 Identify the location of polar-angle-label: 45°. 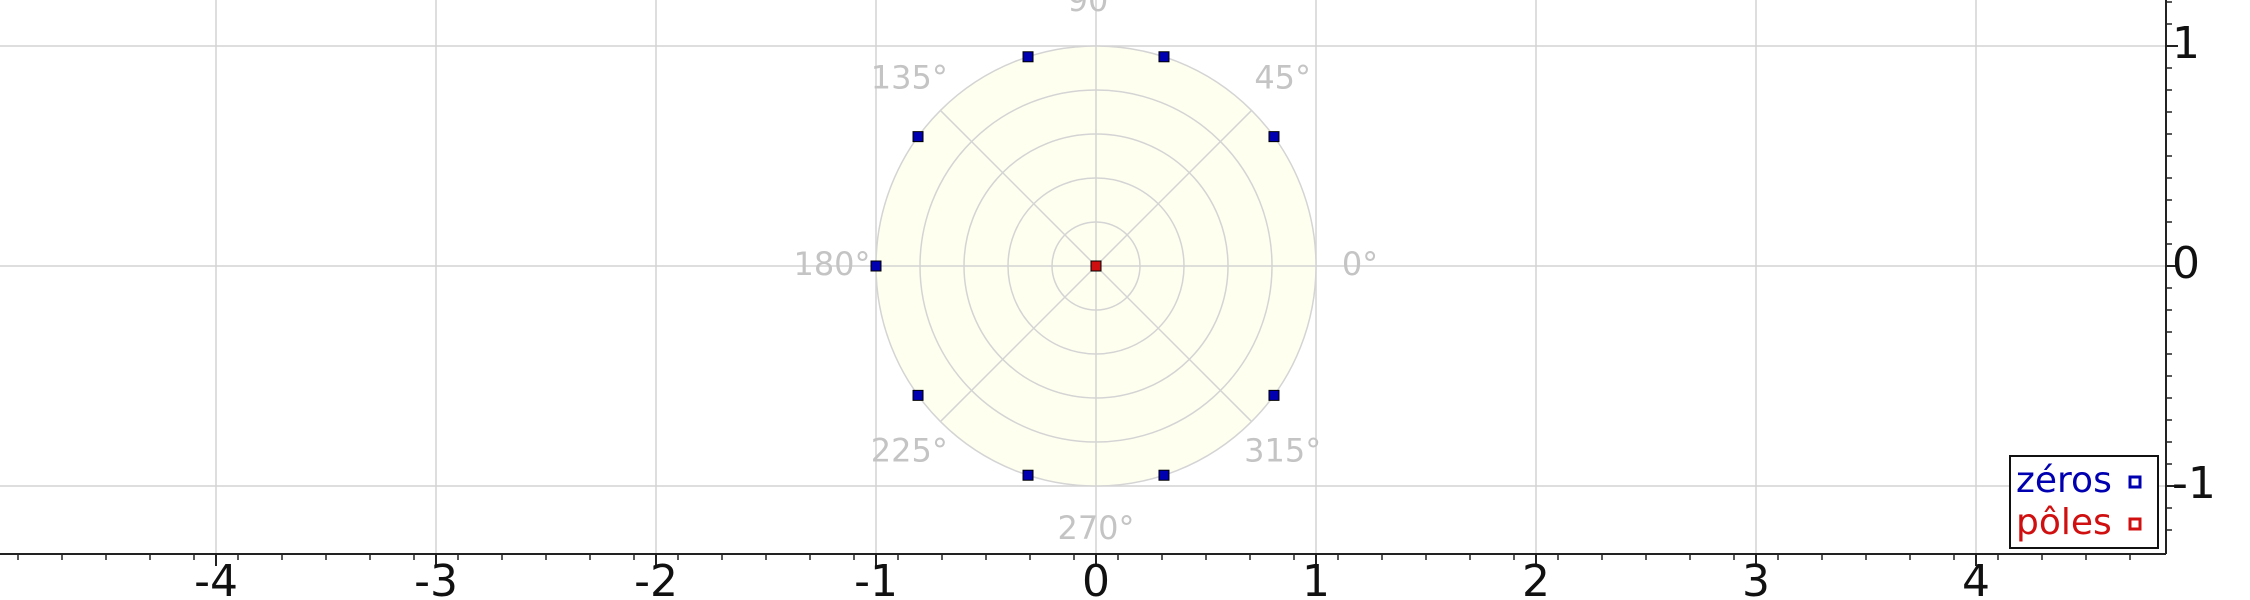
(1282, 77).